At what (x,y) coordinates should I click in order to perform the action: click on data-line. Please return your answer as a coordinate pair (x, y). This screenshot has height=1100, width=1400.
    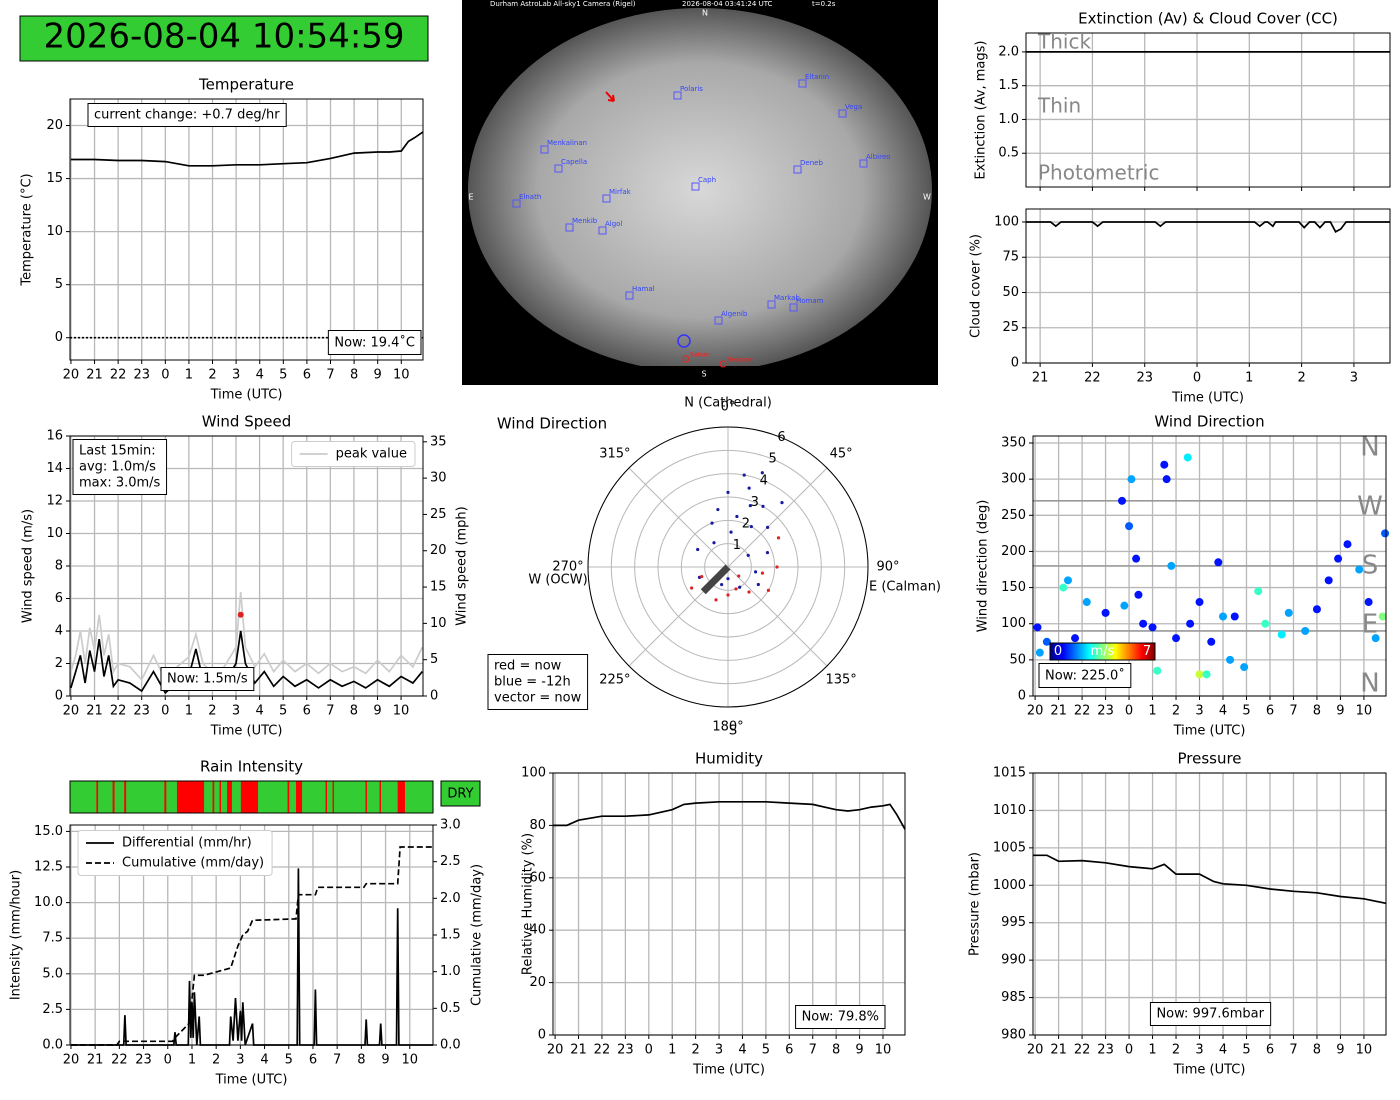
    Looking at the image, I should click on (1208, 227).